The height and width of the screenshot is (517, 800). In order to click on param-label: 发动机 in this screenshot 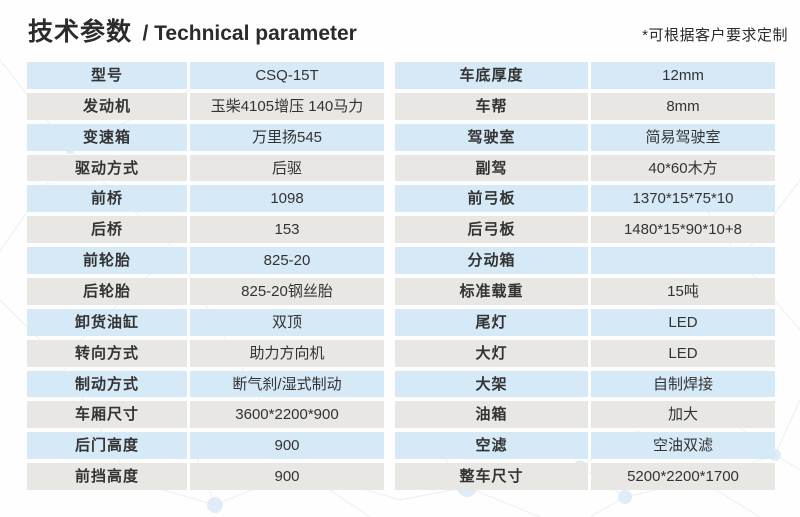, I will do `click(107, 106)`.